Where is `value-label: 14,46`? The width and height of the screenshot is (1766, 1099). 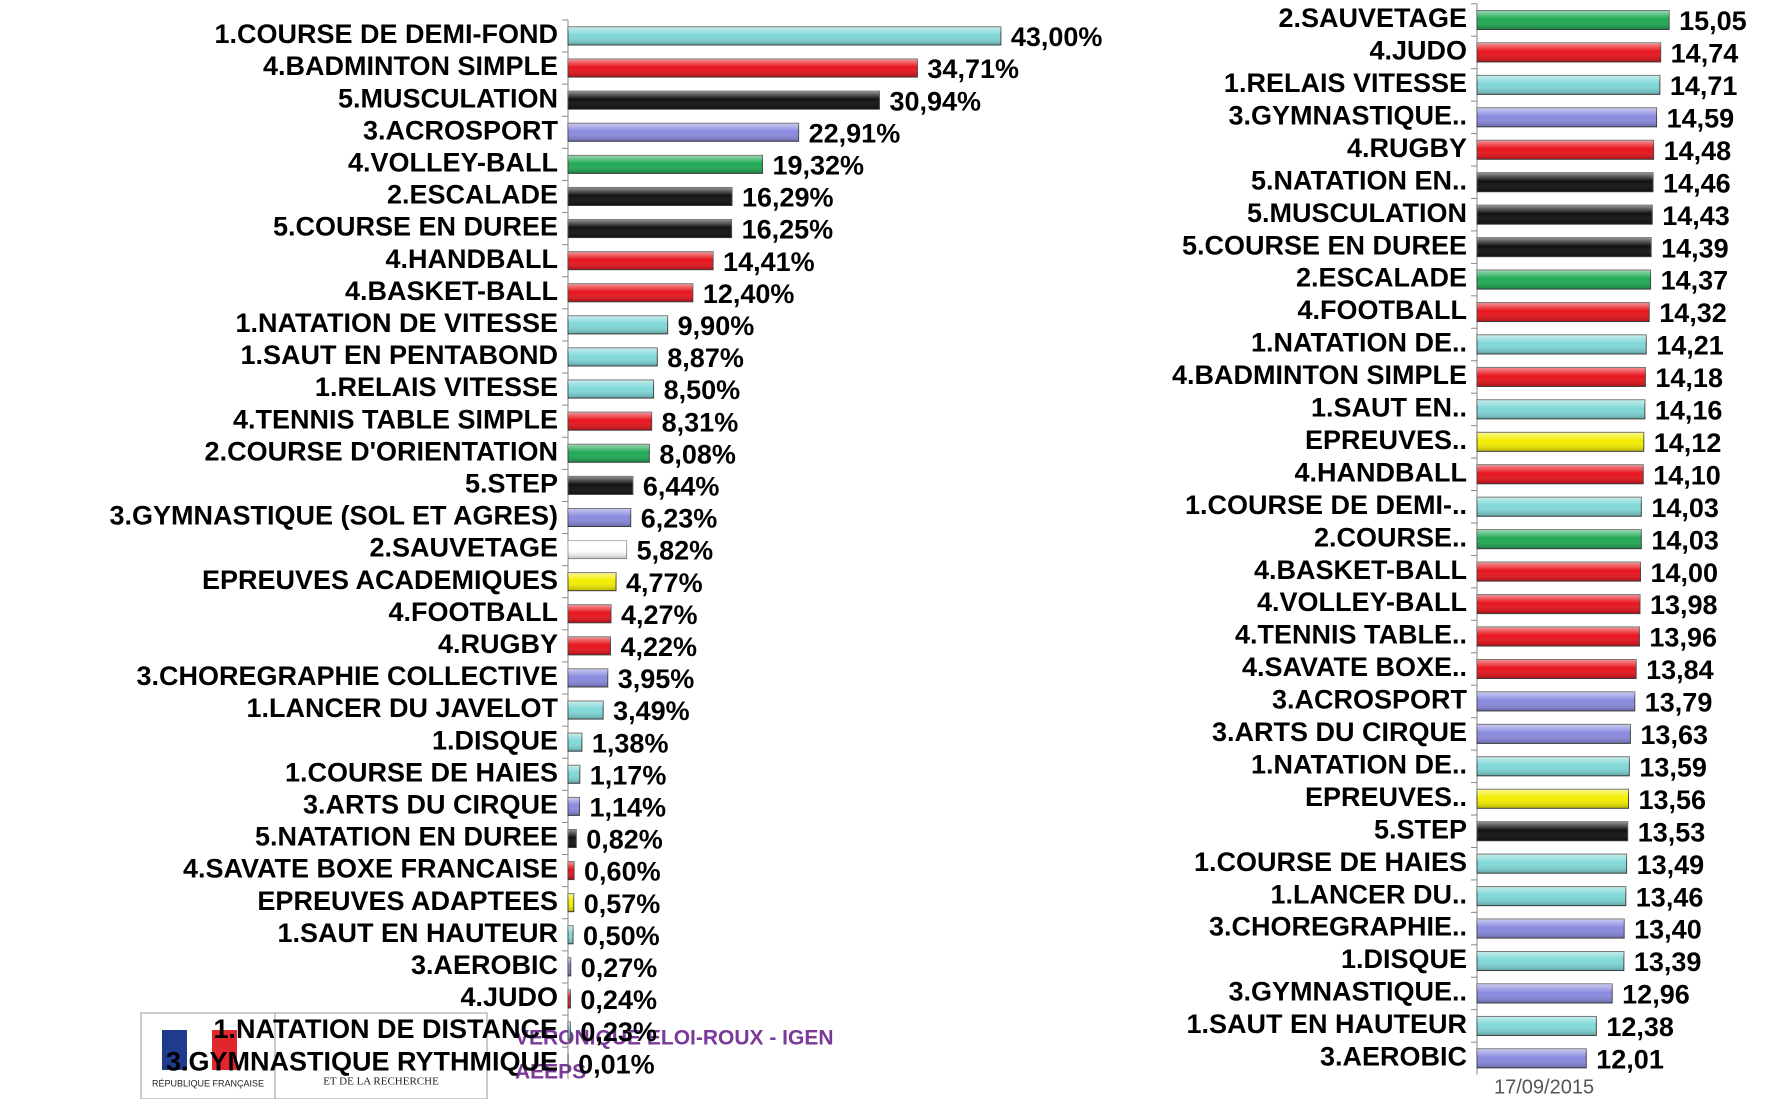
value-label: 14,46 is located at coordinates (1697, 183).